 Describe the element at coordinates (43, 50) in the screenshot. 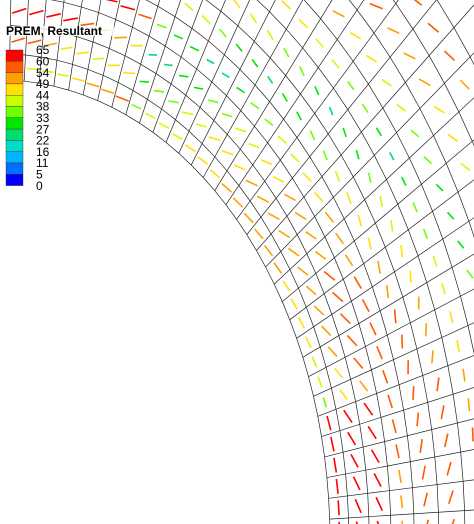

I see `legend-label: 65` at that location.